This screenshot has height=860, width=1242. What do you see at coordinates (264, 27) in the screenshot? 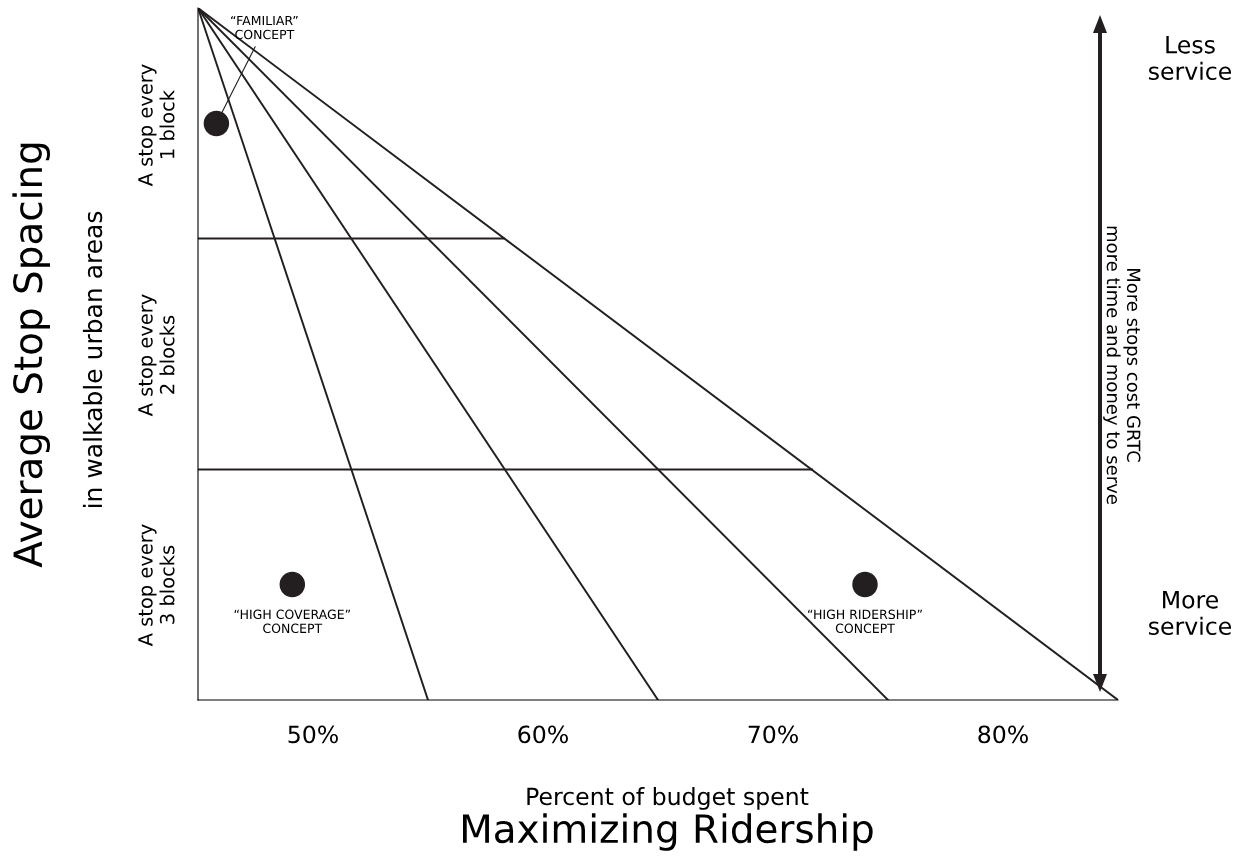
I see `annotation: “FAMILIAR” CONCEPT` at bounding box center [264, 27].